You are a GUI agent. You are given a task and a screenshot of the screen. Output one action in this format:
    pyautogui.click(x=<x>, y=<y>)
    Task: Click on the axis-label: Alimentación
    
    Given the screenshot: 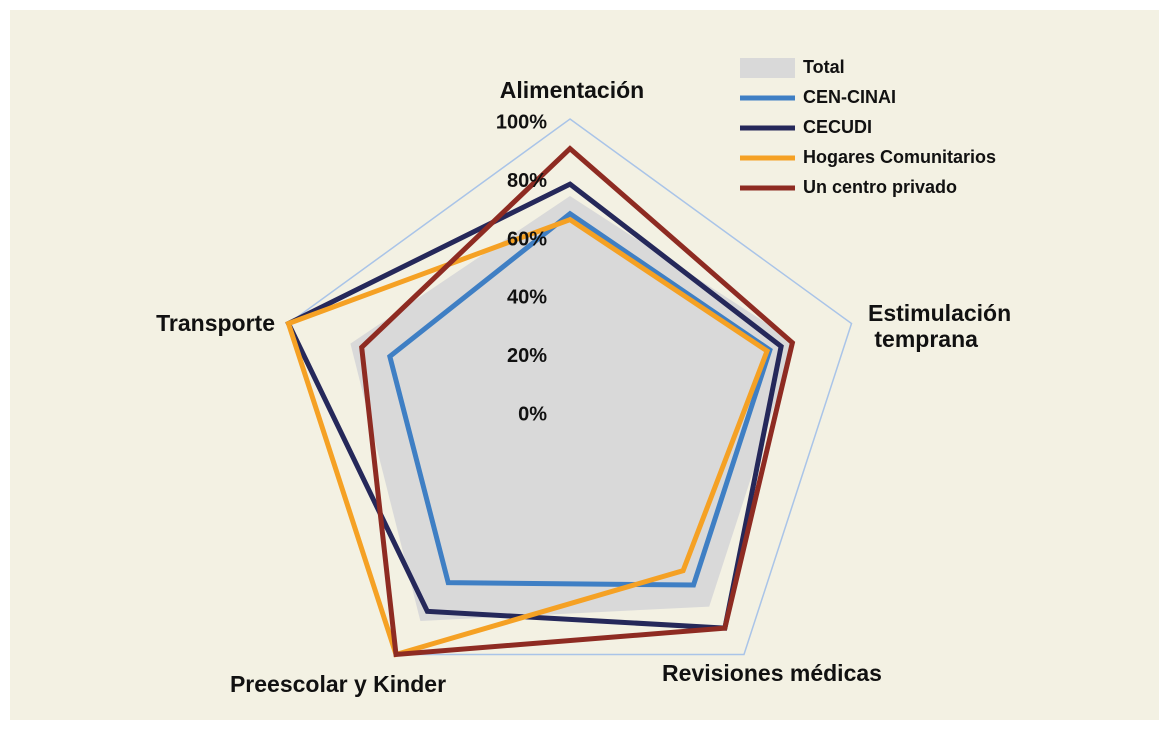 What is the action you would take?
    pyautogui.click(x=572, y=90)
    